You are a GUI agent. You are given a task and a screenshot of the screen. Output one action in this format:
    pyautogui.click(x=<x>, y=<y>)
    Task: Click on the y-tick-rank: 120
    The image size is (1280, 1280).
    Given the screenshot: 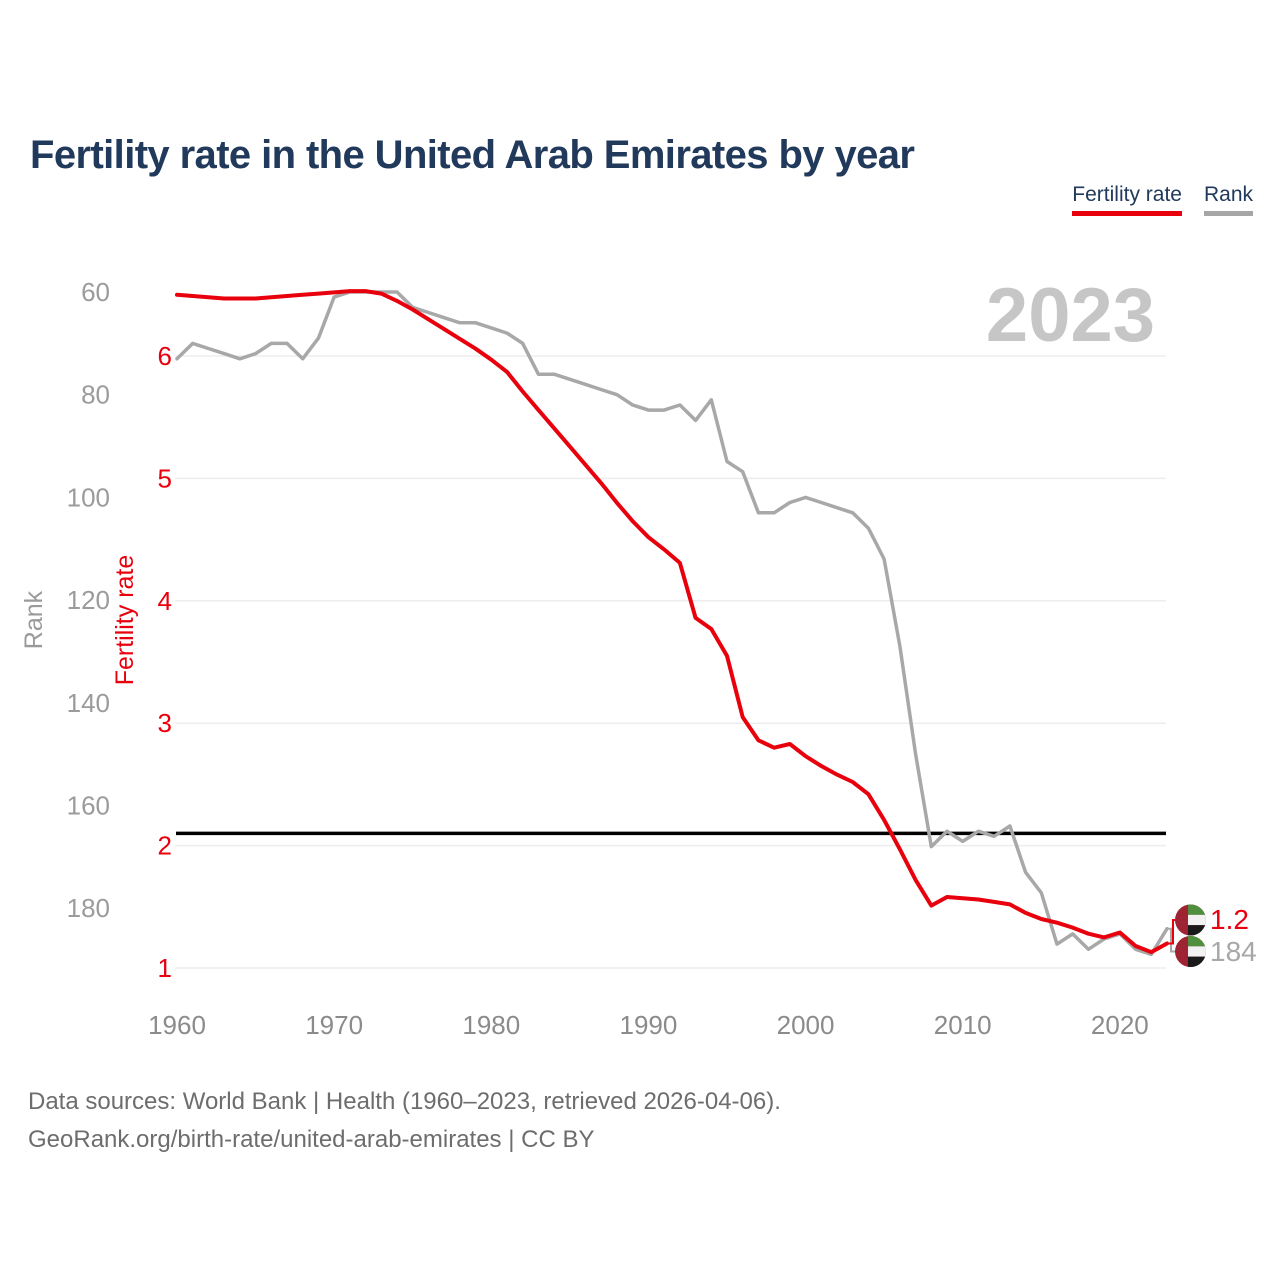 What is the action you would take?
    pyautogui.click(x=88, y=600)
    